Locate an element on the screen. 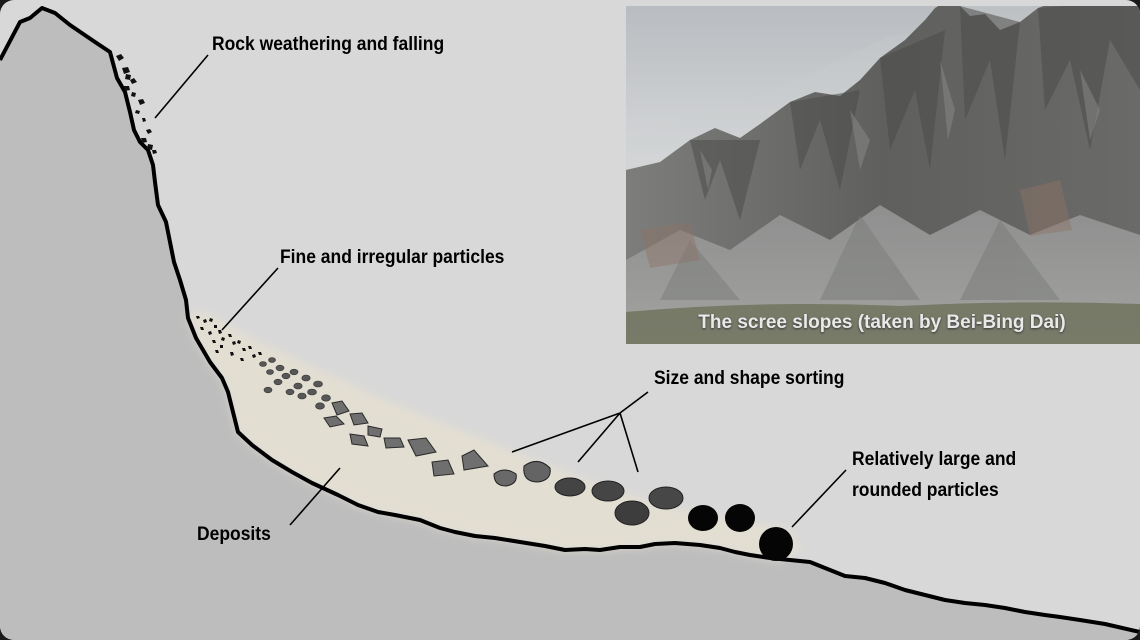 Image resolution: width=1140 pixels, height=640 pixels. label-large-rounded-line1: Relatively large and is located at coordinates (934, 459).